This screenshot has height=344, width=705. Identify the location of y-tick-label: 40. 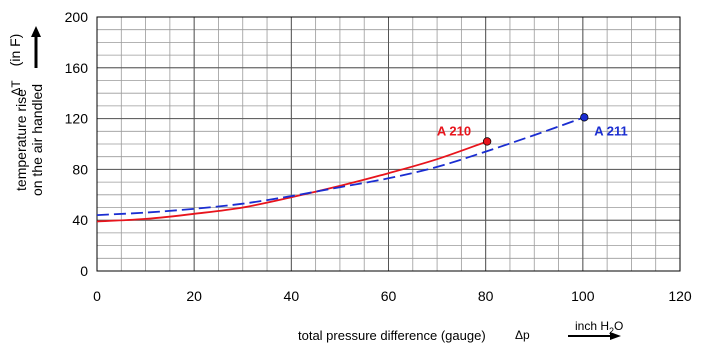
(80, 220).